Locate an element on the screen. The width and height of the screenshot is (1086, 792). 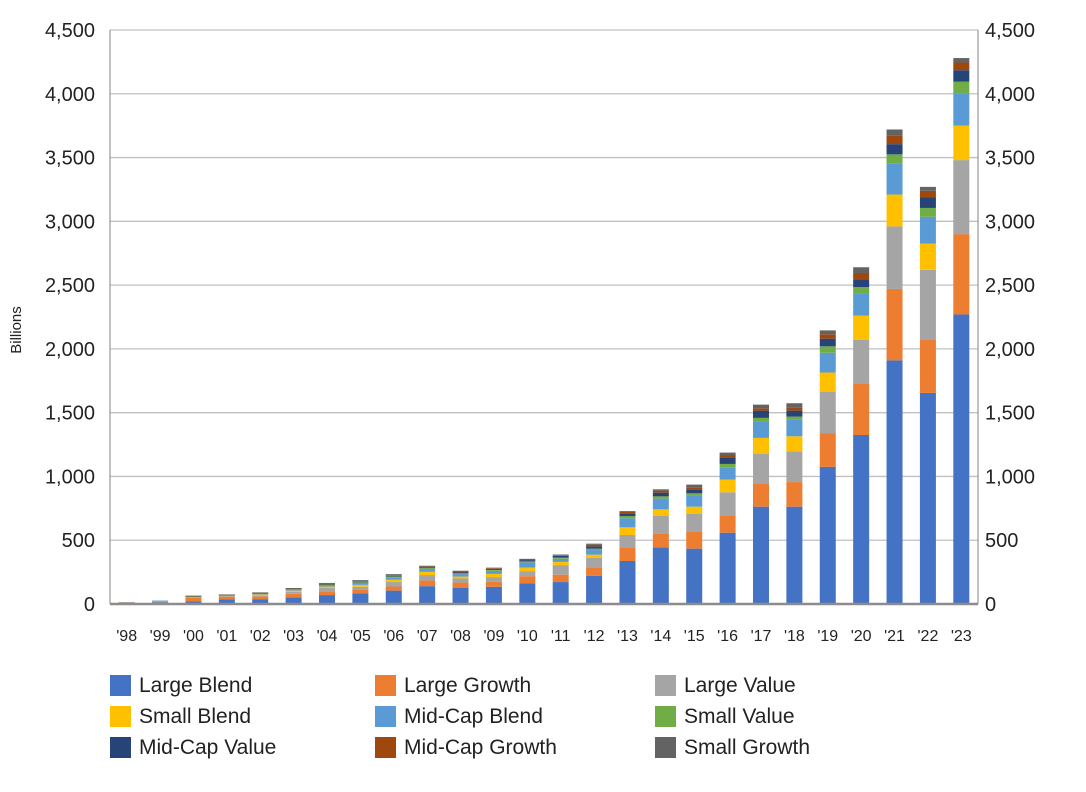
y-tick-label-right: 500 is located at coordinates (1001, 541).